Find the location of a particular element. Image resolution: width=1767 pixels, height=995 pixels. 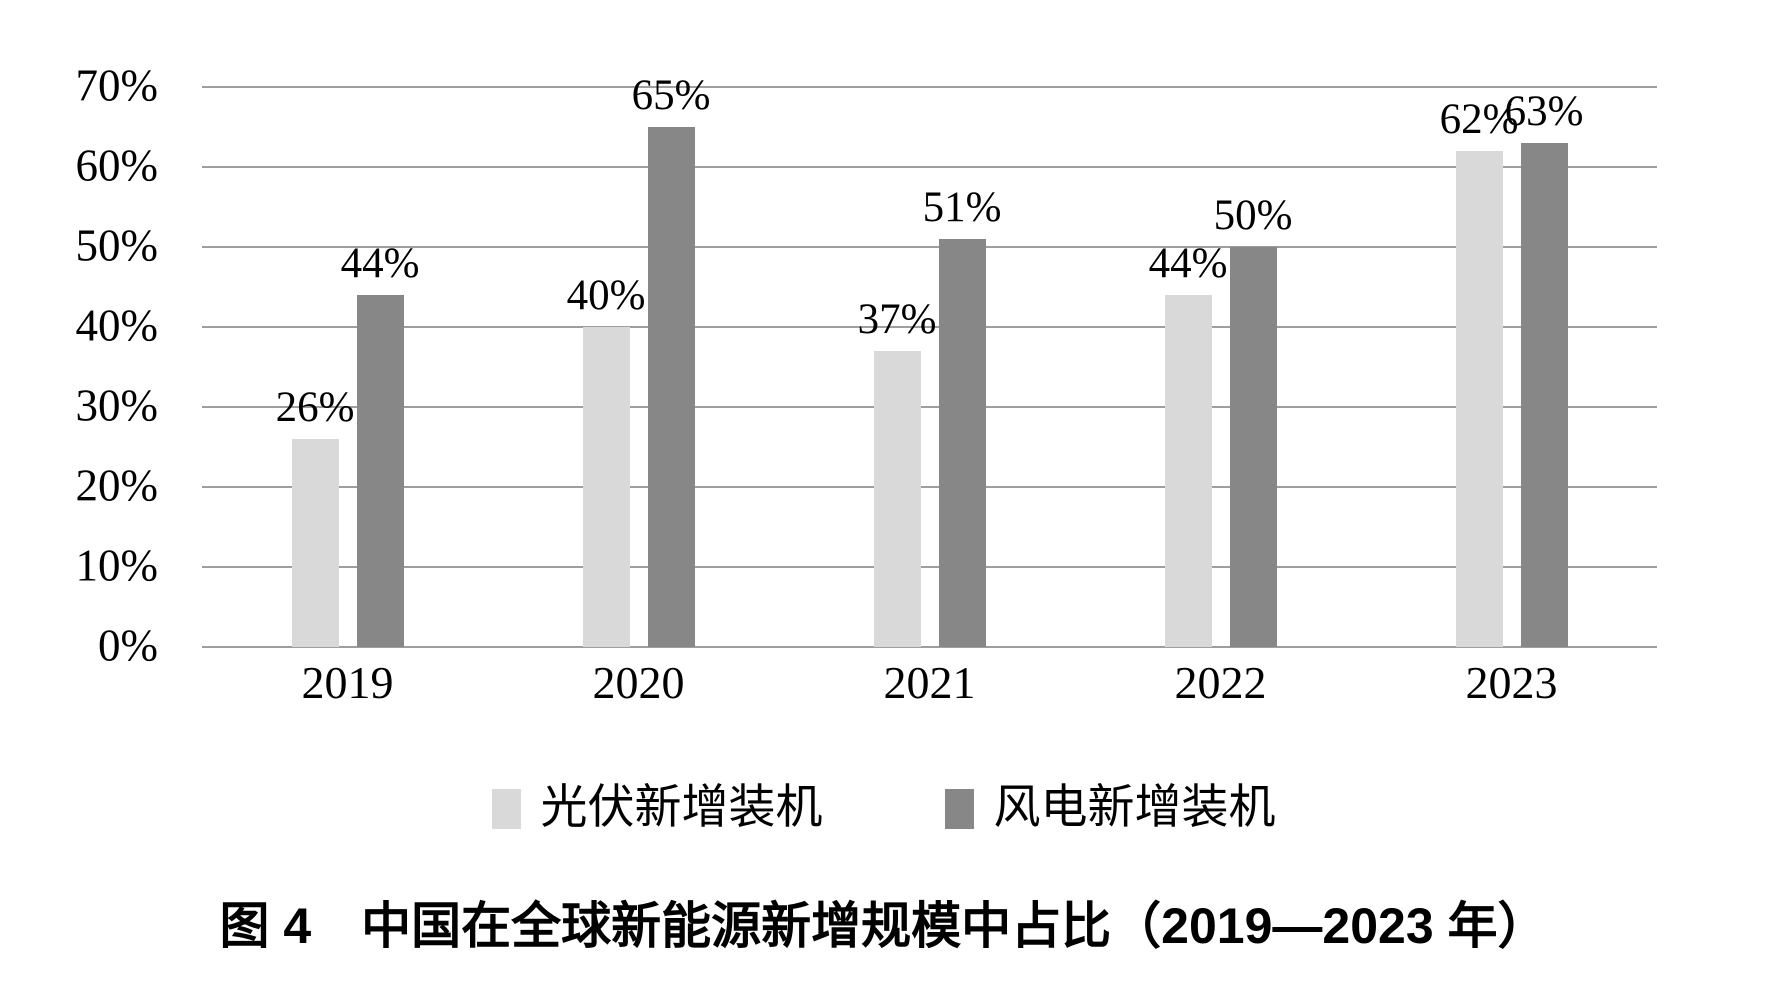

x-axis-tick-label-2020: 2020 is located at coordinates (638, 682).